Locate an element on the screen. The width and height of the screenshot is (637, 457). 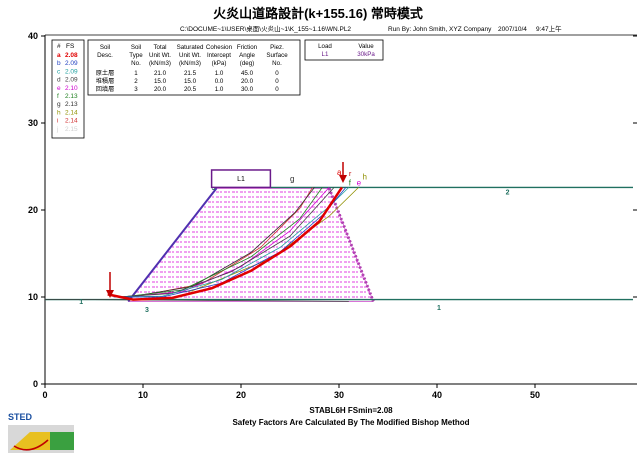
sted-logo-text: STED is located at coordinates (20, 417).